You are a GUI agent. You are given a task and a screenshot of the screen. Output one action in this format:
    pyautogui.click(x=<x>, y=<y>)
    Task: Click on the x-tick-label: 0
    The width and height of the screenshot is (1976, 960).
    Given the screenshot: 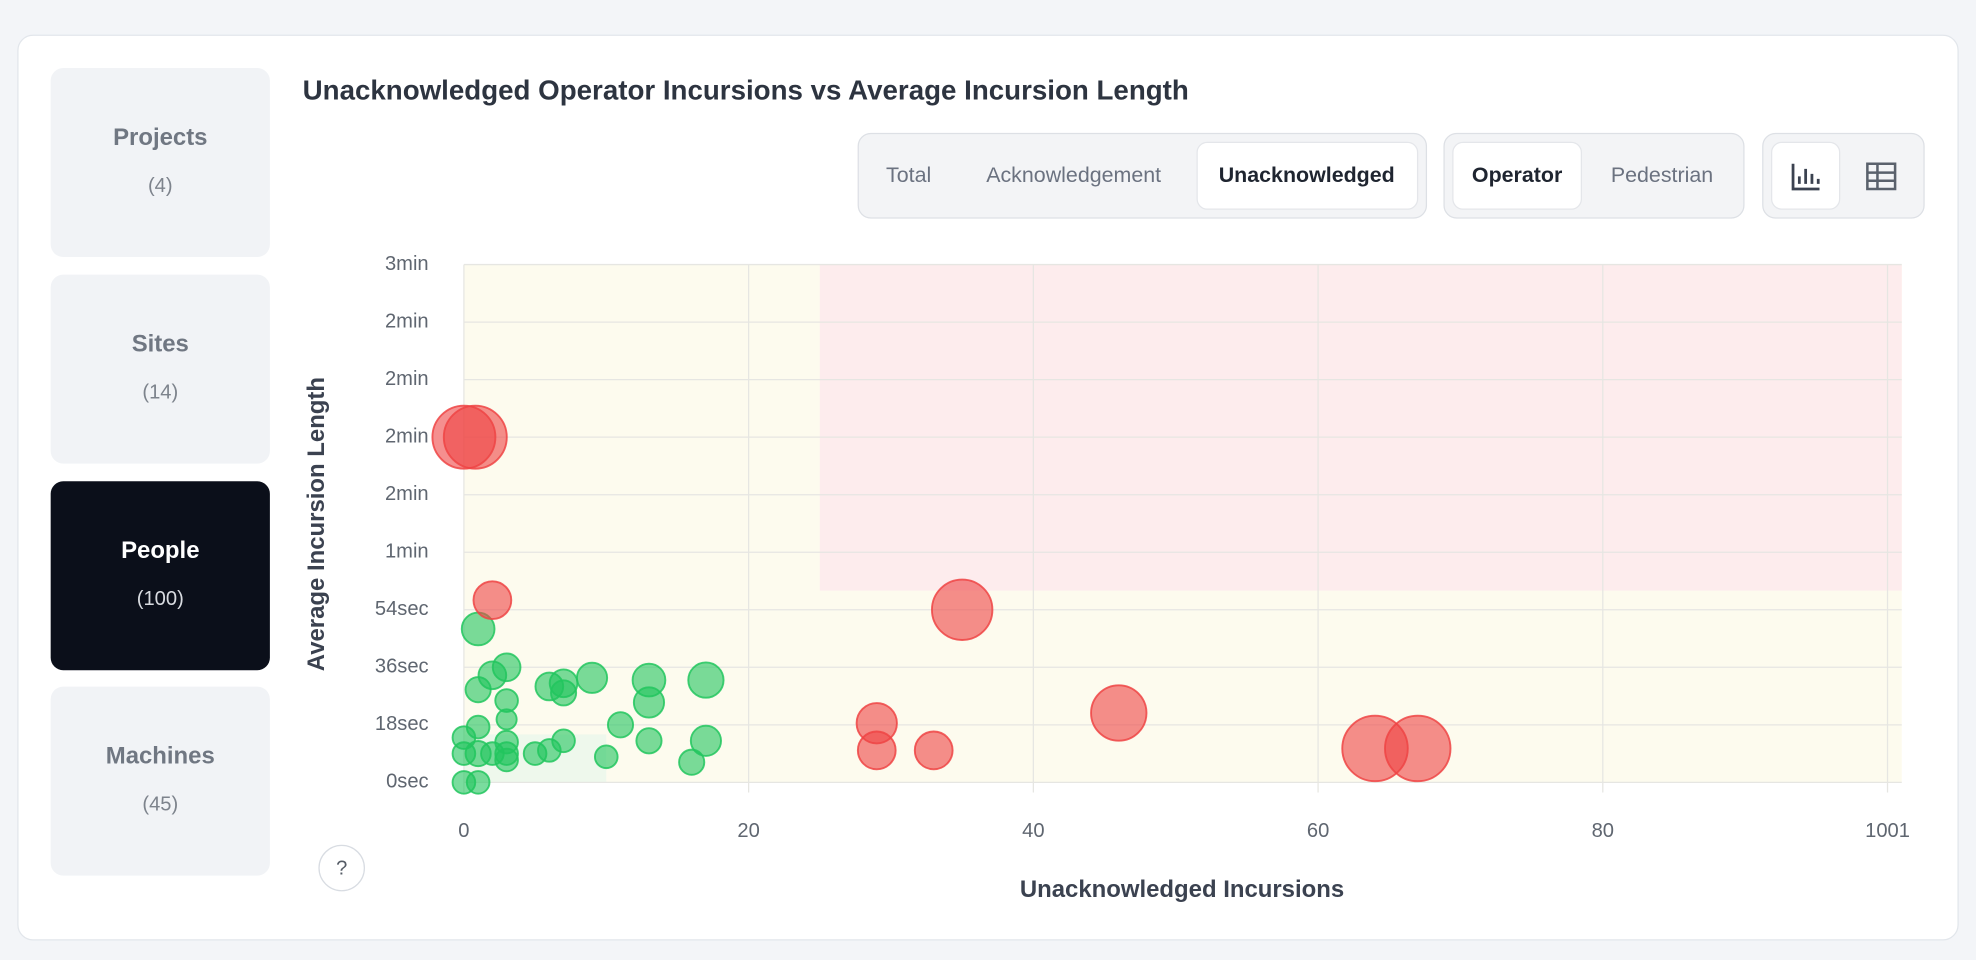 What is the action you would take?
    pyautogui.click(x=463, y=831)
    